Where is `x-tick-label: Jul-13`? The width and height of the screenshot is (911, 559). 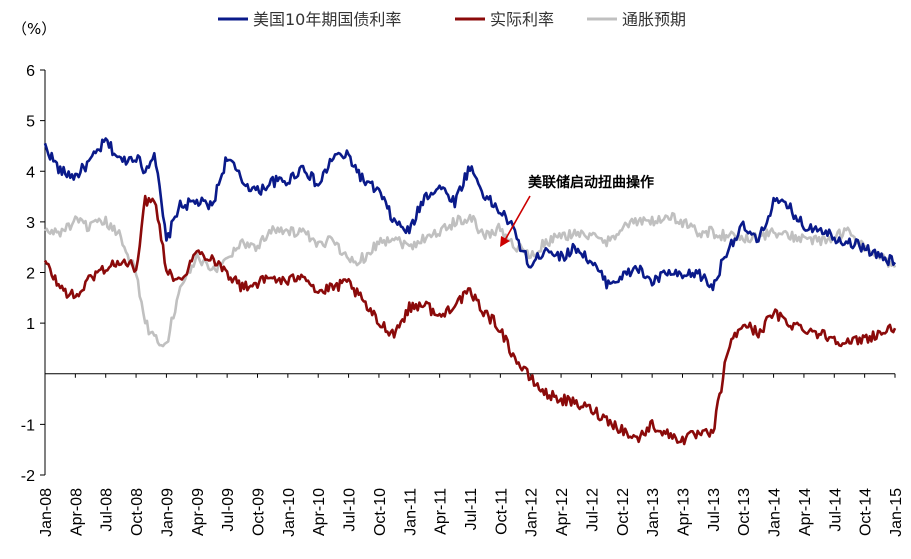
x-tick-label: Jul-13 is located at coordinates (714, 510).